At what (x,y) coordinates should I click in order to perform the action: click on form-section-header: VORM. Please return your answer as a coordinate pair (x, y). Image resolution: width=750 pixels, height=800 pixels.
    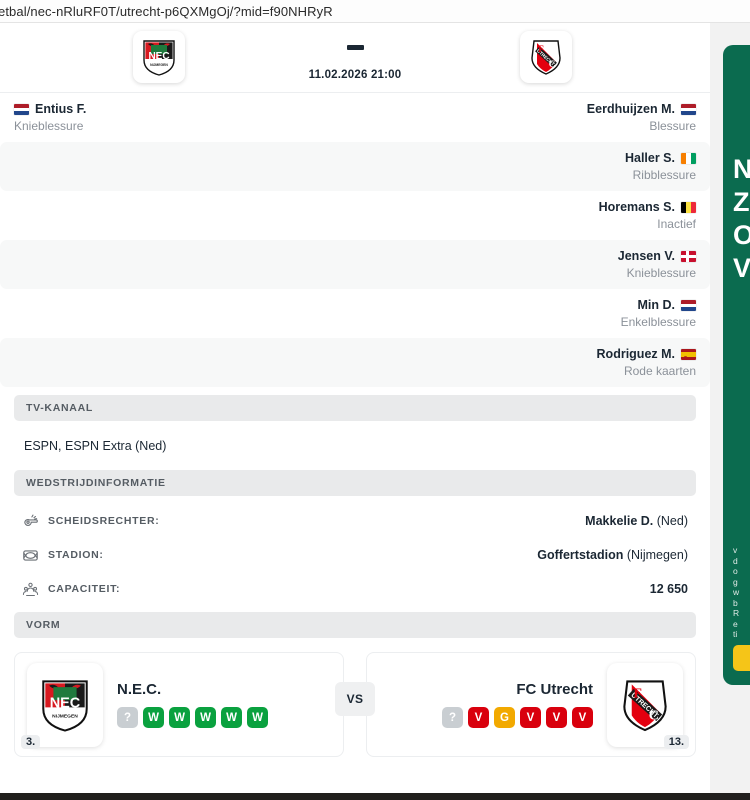
    Looking at the image, I should click on (355, 625).